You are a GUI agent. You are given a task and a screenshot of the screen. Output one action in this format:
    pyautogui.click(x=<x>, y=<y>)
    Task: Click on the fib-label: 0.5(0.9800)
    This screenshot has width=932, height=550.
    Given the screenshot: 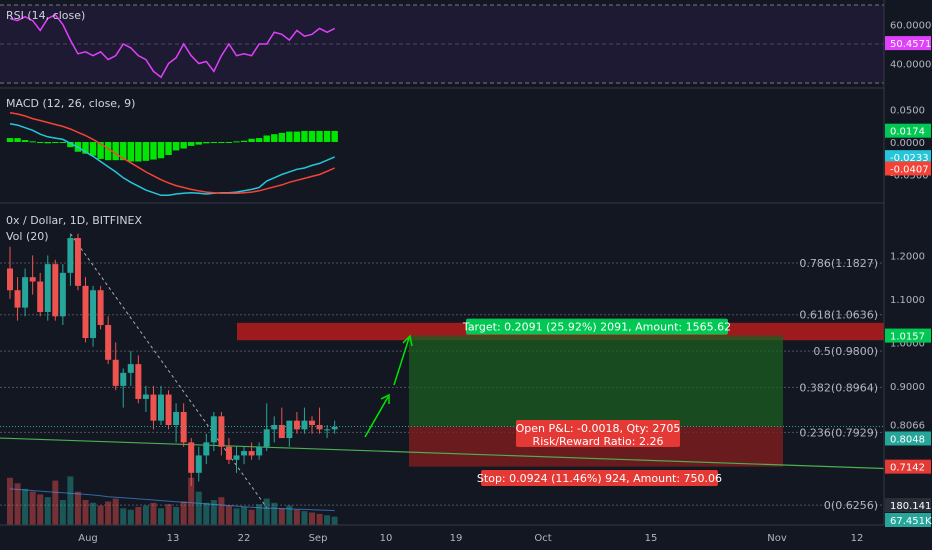 What is the action you would take?
    pyautogui.click(x=845, y=351)
    